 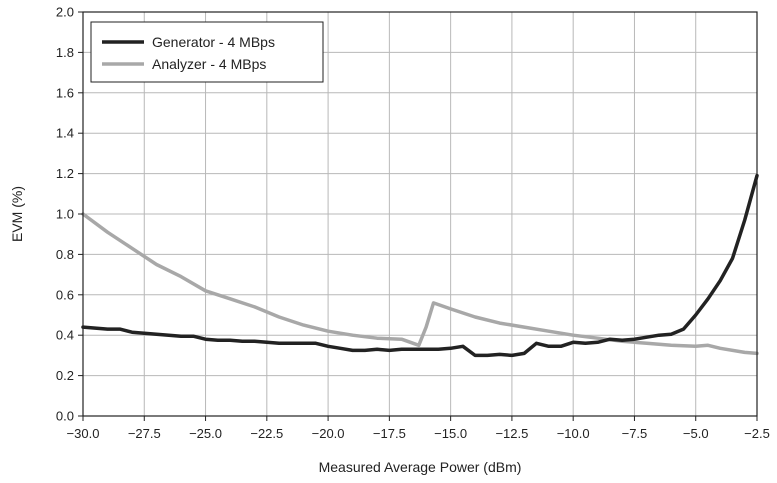 I want to click on y-tick-label: 0.4, so click(x=65, y=335).